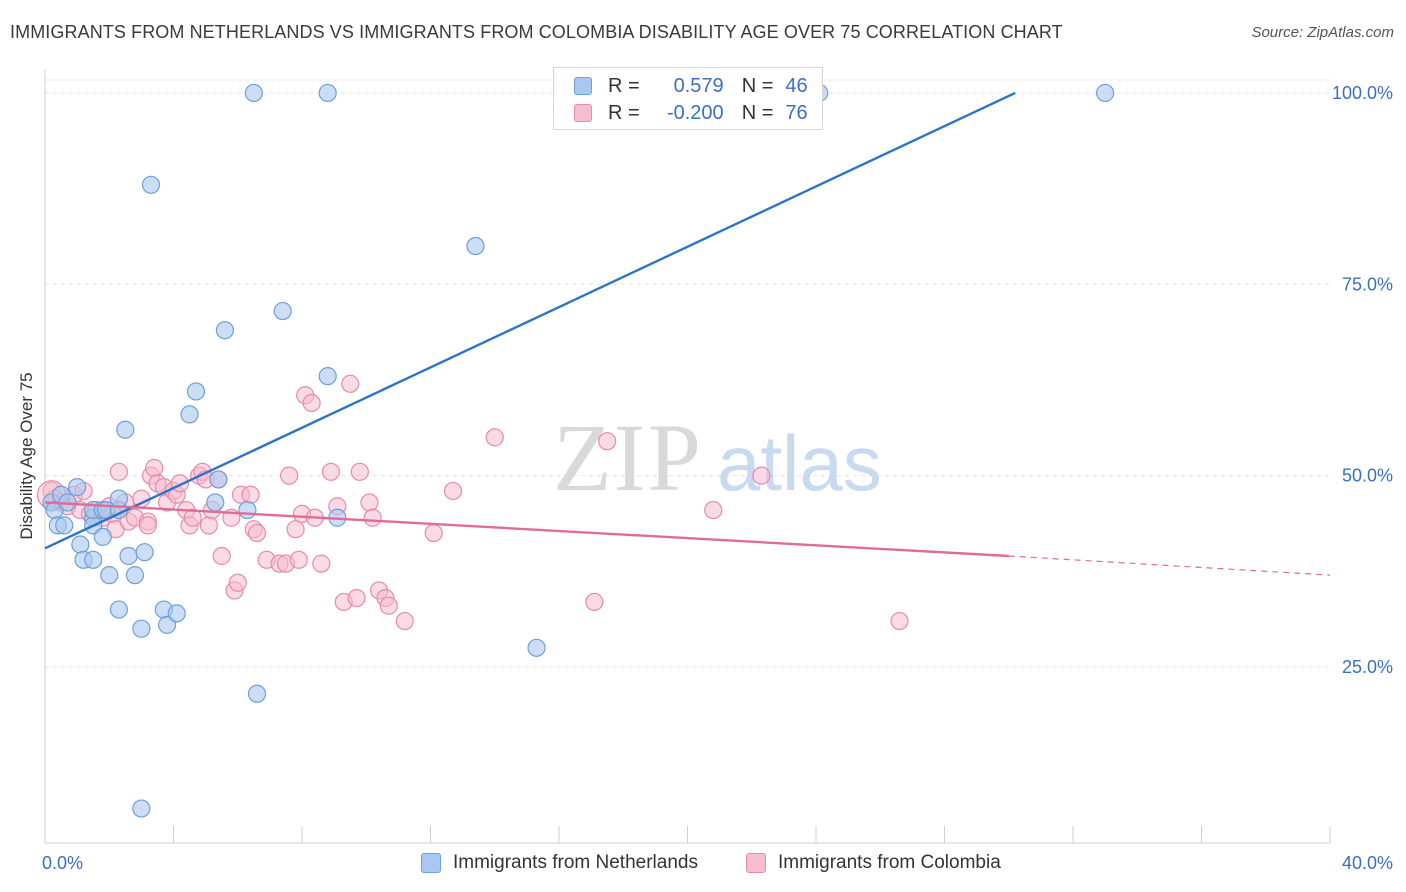 The width and height of the screenshot is (1406, 892). What do you see at coordinates (583, 86) in the screenshot?
I see `stats-swatch-blue` at bounding box center [583, 86].